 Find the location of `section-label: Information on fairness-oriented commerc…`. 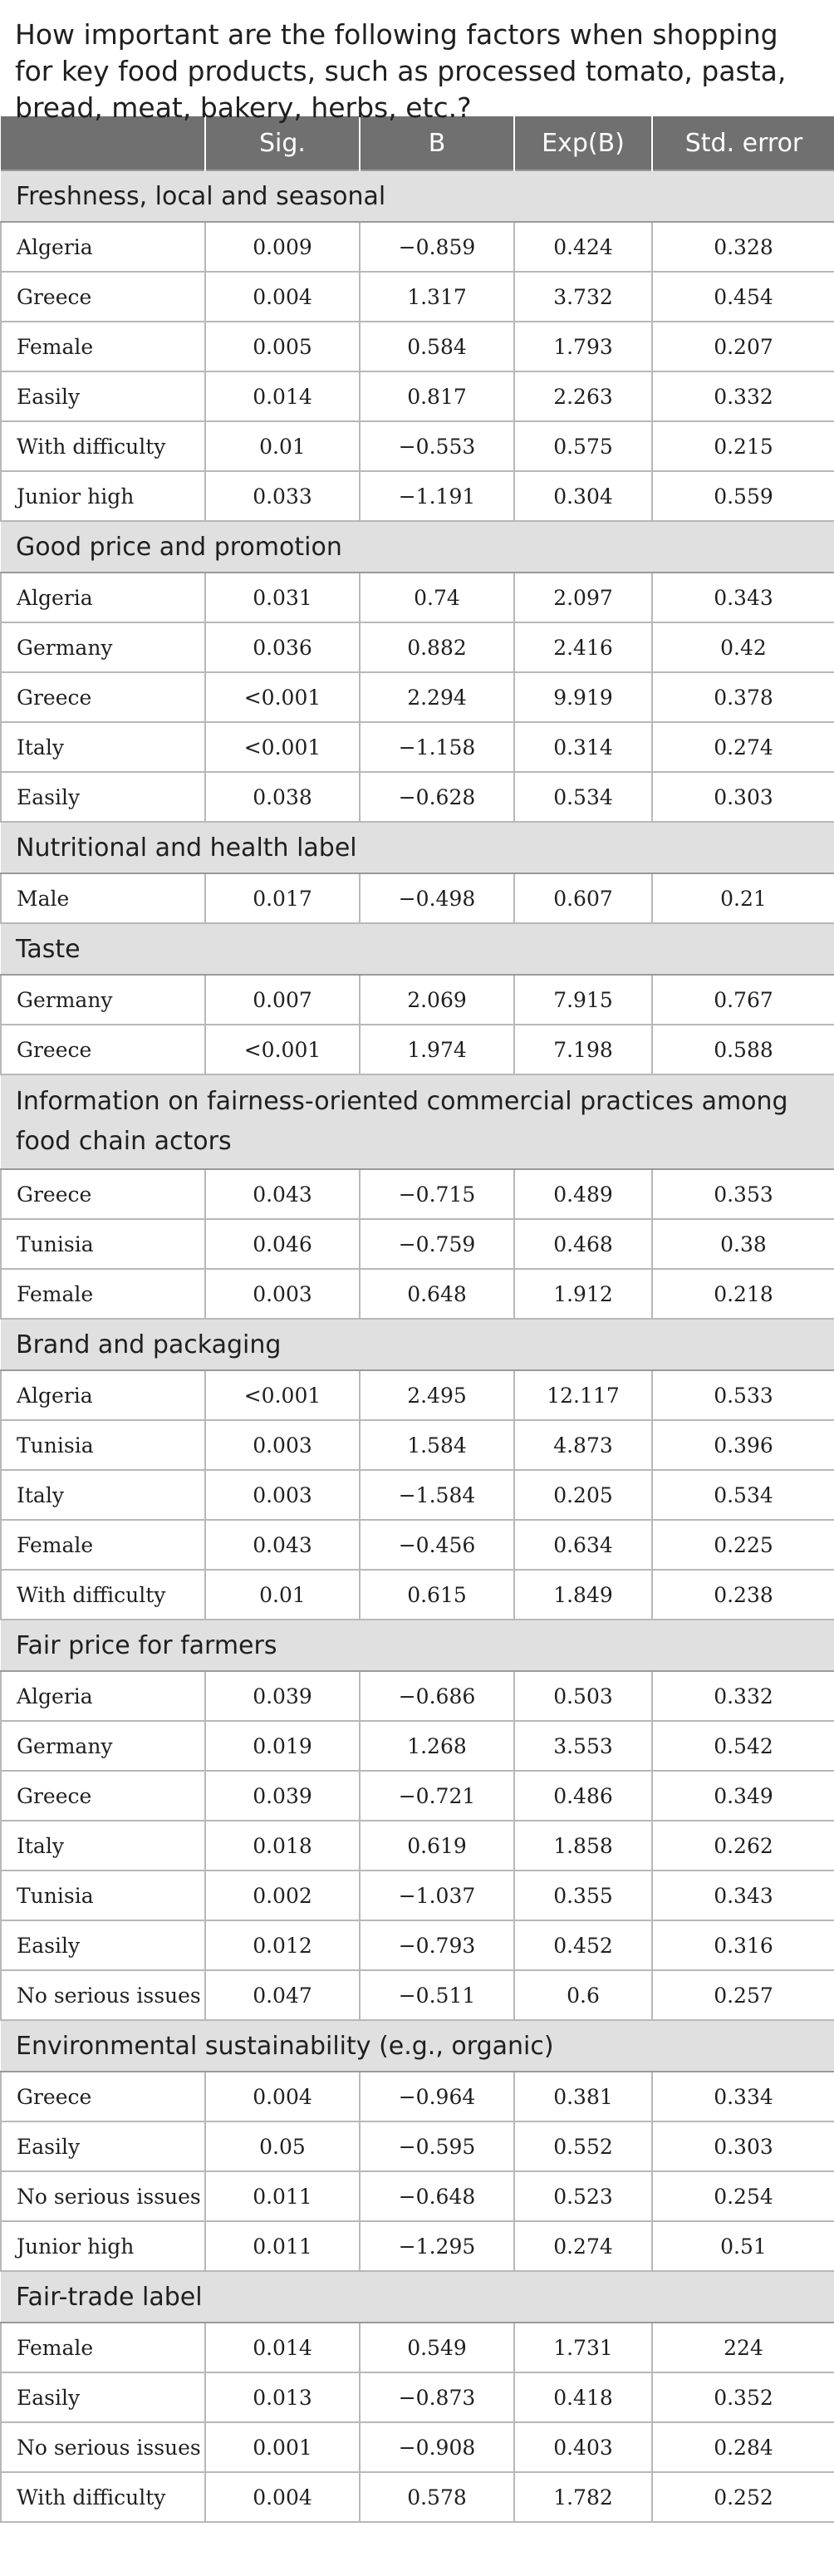

section-label: Information on fairness-oriented commerc… is located at coordinates (418, 1122).